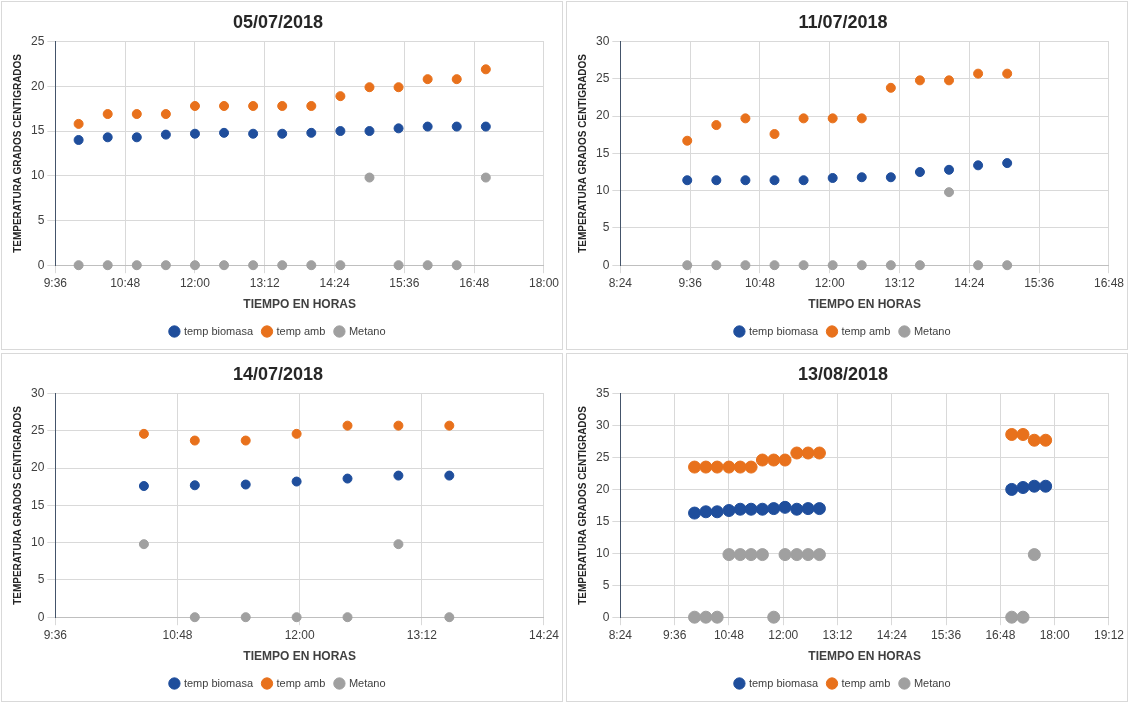  I want to click on y-tick-label: 30, so click(37, 392).